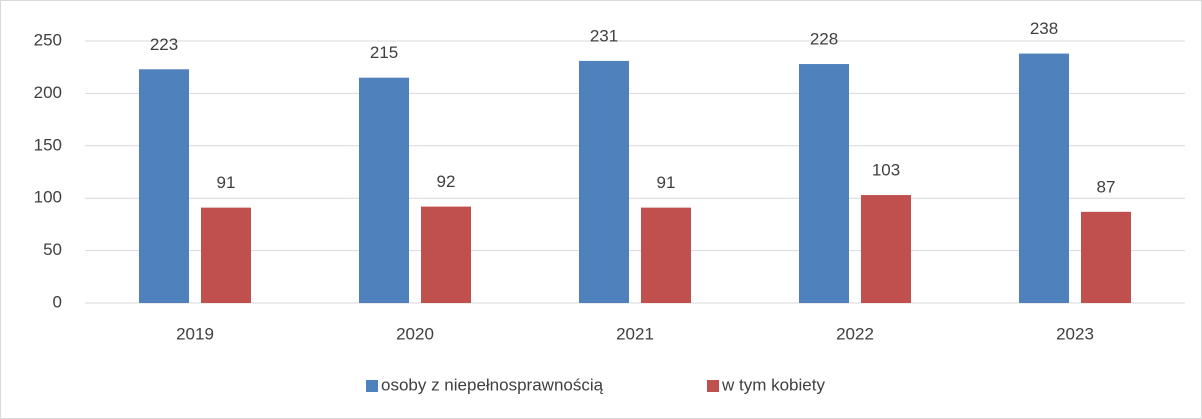  What do you see at coordinates (48, 92) in the screenshot?
I see `y-tick-label: 200` at bounding box center [48, 92].